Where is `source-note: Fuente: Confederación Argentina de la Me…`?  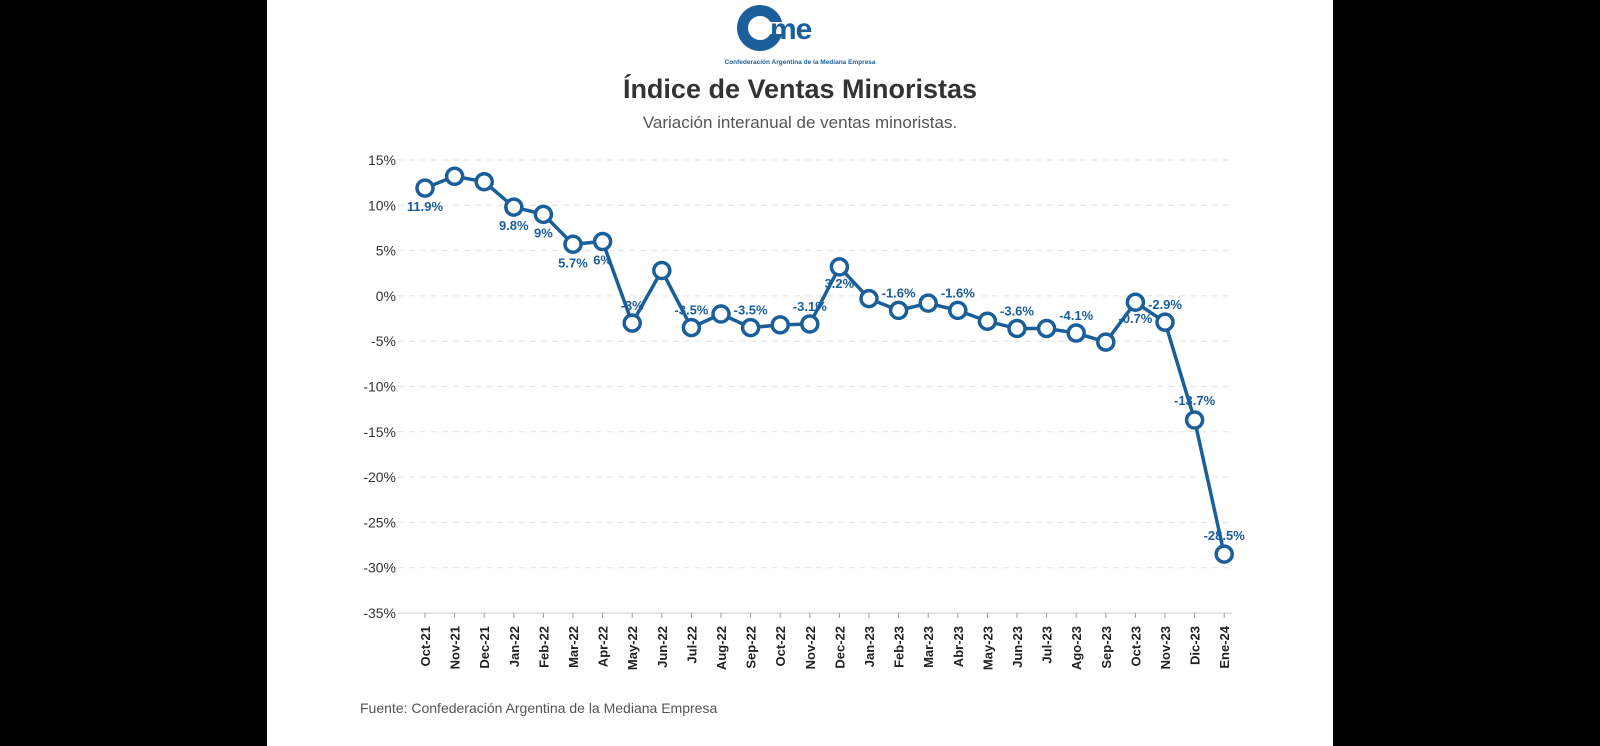 source-note: Fuente: Confederación Argentina de la Me… is located at coordinates (539, 708).